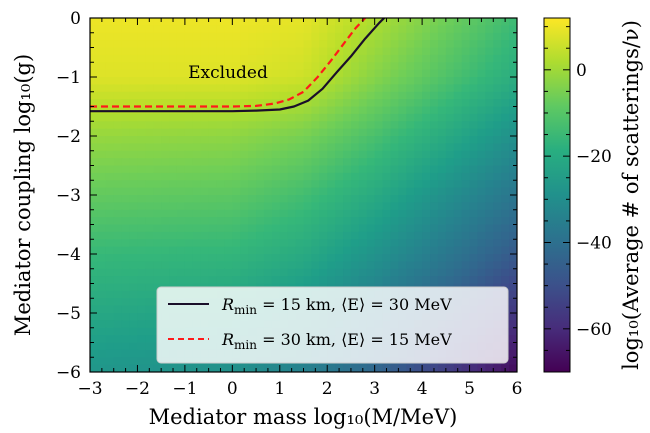 This screenshot has height=433, width=650. Describe the element at coordinates (68, 137) in the screenshot. I see `y-tick-label: −2` at that location.